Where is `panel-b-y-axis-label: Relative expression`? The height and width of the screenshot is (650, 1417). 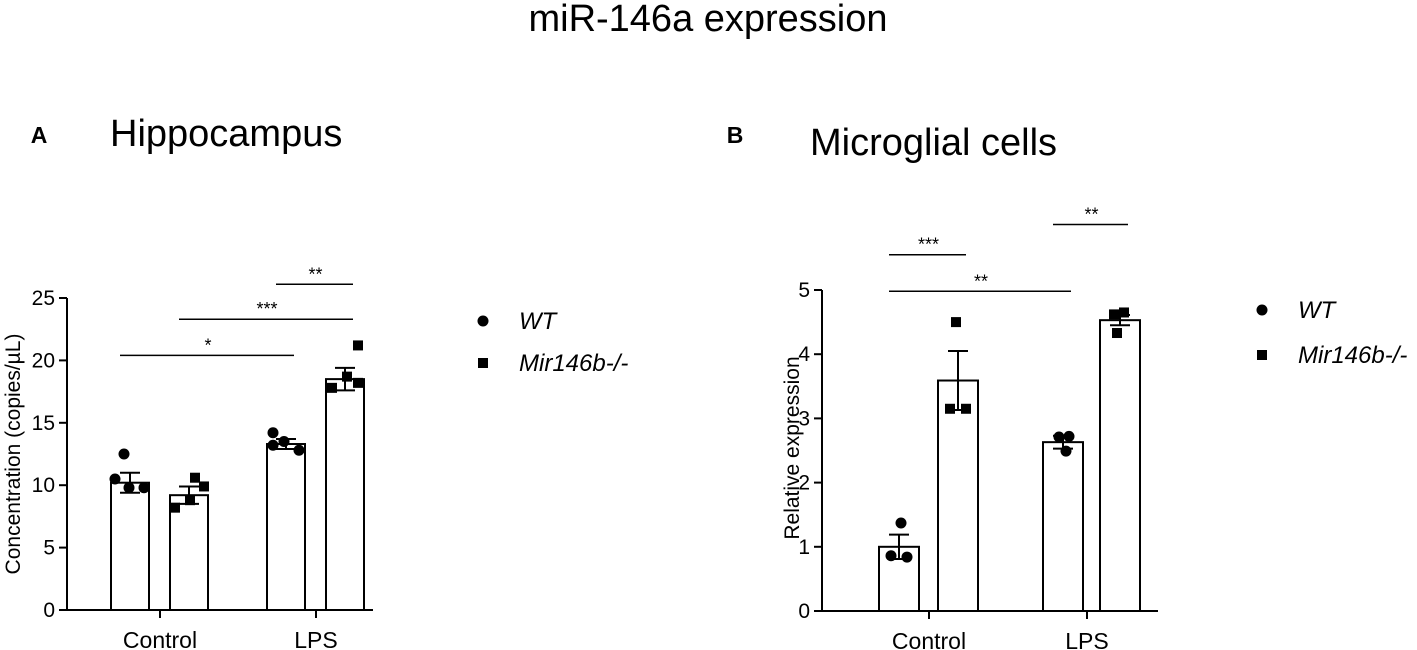
panel-b-y-axis-label: Relative expression is located at coordinates (792, 447).